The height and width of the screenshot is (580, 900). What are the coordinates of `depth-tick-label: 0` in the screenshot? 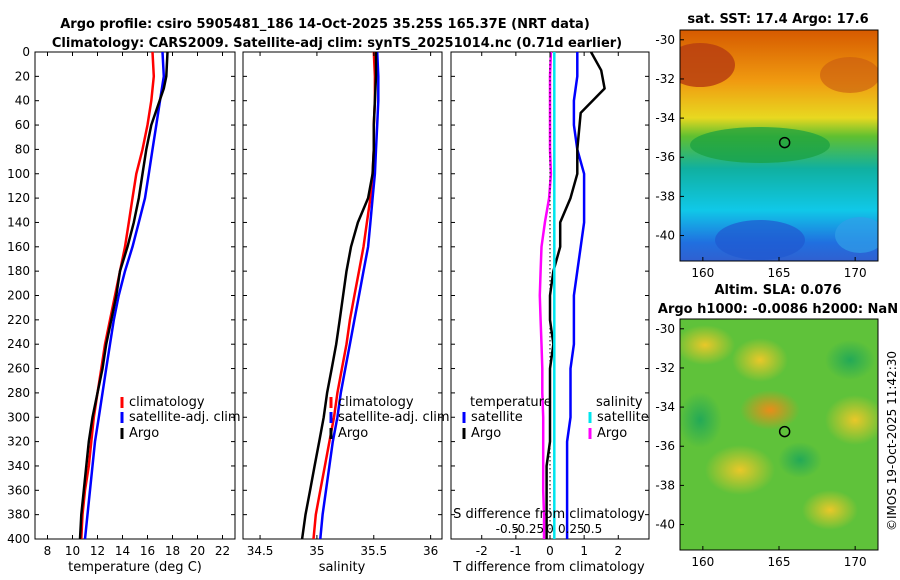 It's located at (26, 52).